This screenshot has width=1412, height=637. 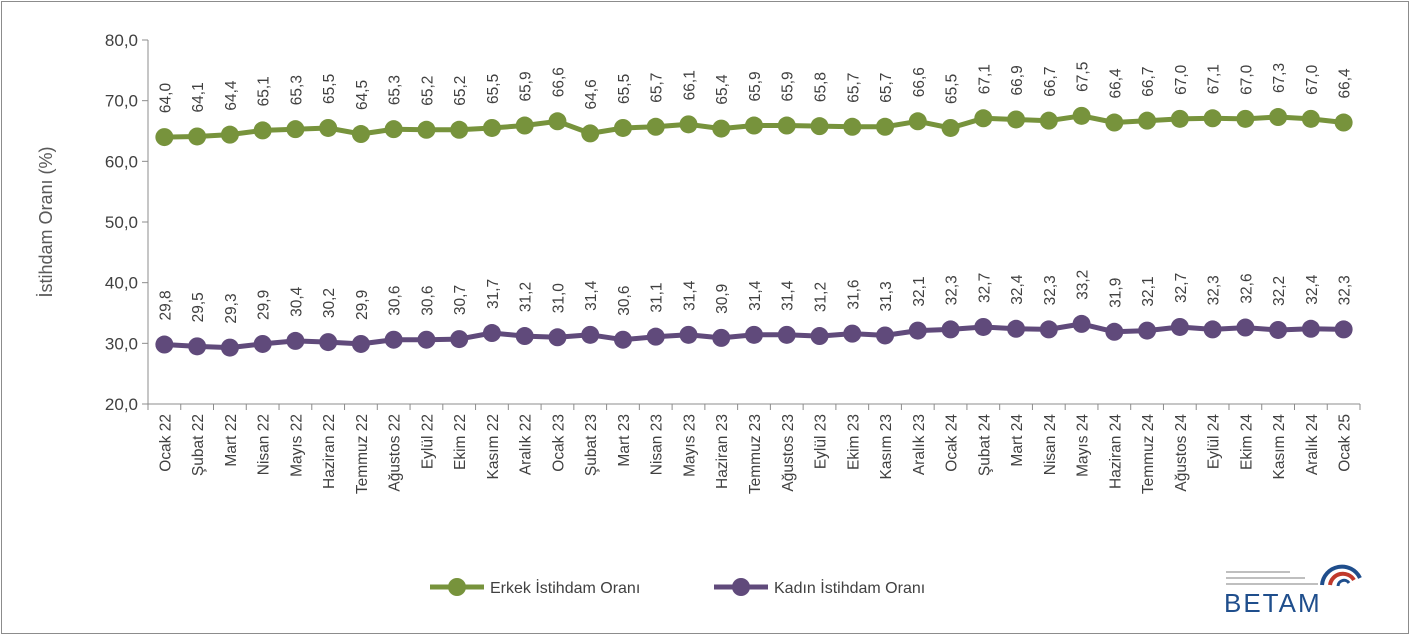 What do you see at coordinates (264, 305) in the screenshot?
I see `data-label-1: 29,9` at bounding box center [264, 305].